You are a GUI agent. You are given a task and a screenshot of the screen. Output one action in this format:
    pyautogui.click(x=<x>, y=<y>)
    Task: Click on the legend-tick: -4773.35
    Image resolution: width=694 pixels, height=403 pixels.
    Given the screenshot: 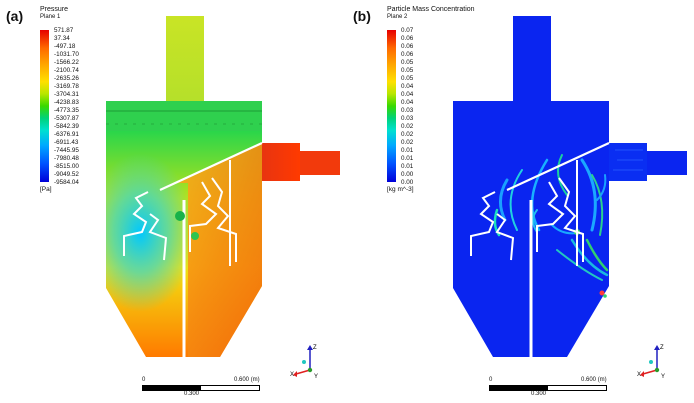 What is the action you would take?
    pyautogui.click(x=66, y=110)
    